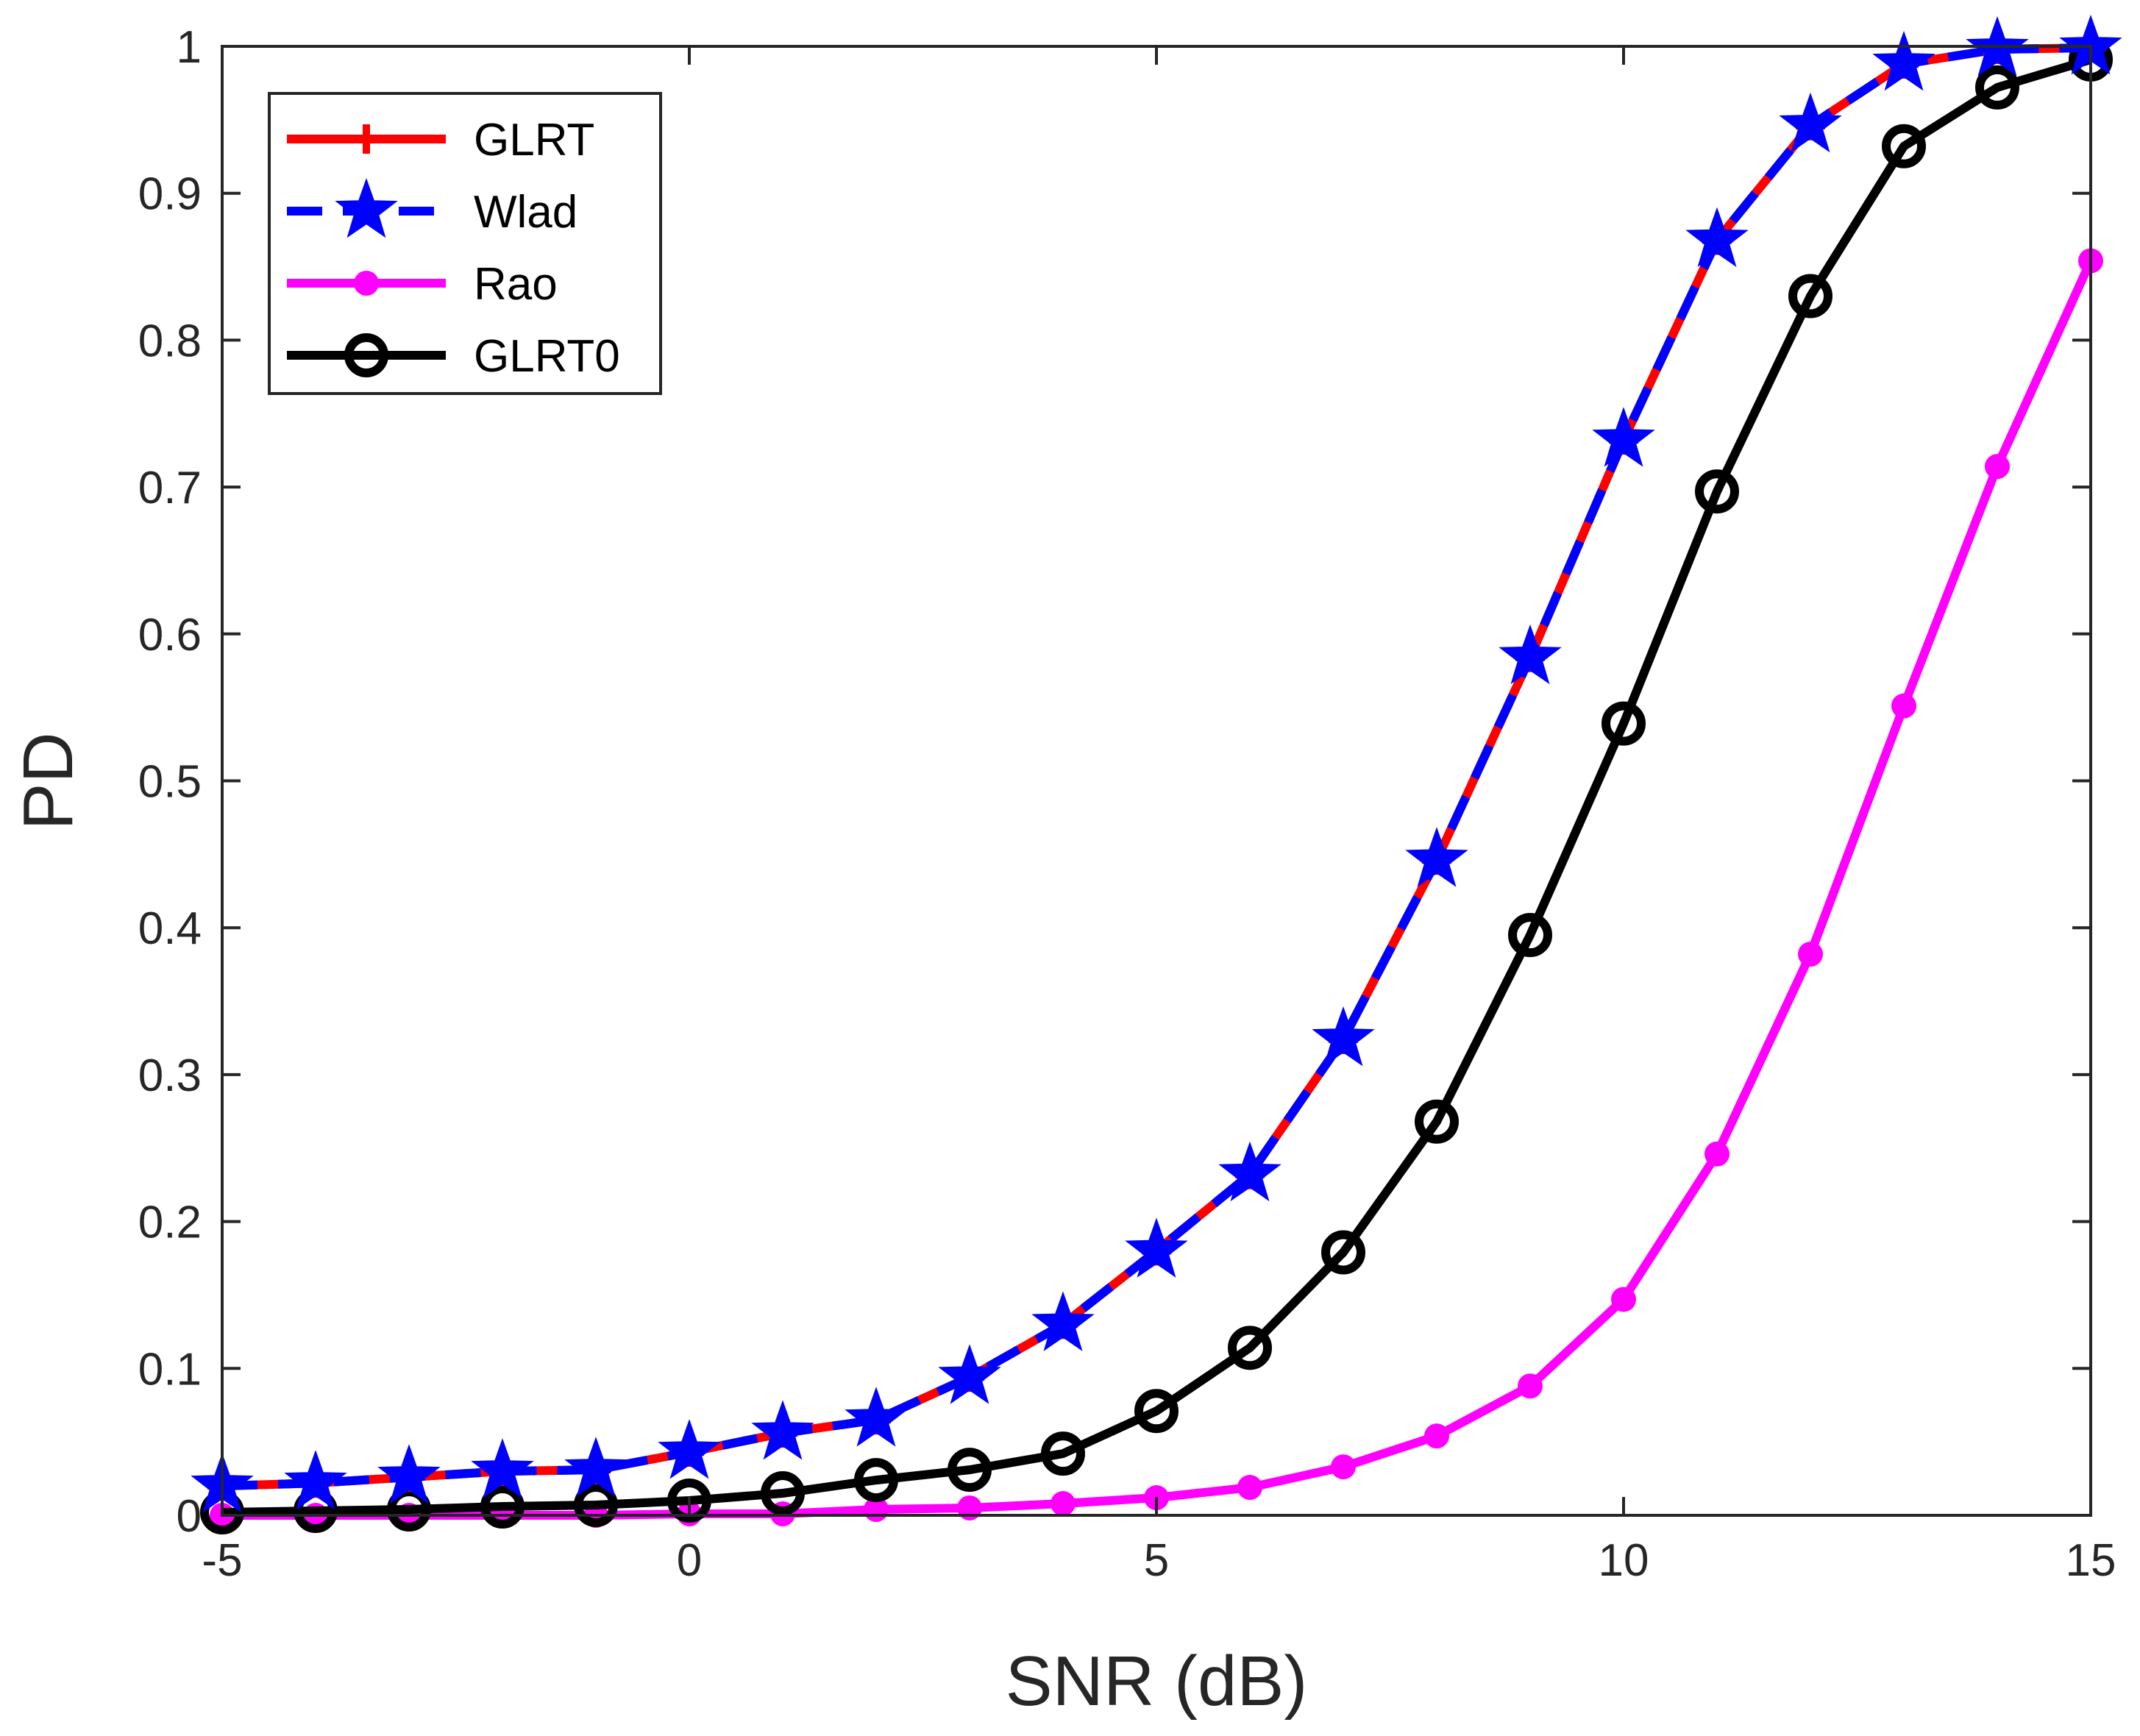 The image size is (2140, 1736). What do you see at coordinates (170, 341) in the screenshot?
I see `y-tick-label: 0.8` at bounding box center [170, 341].